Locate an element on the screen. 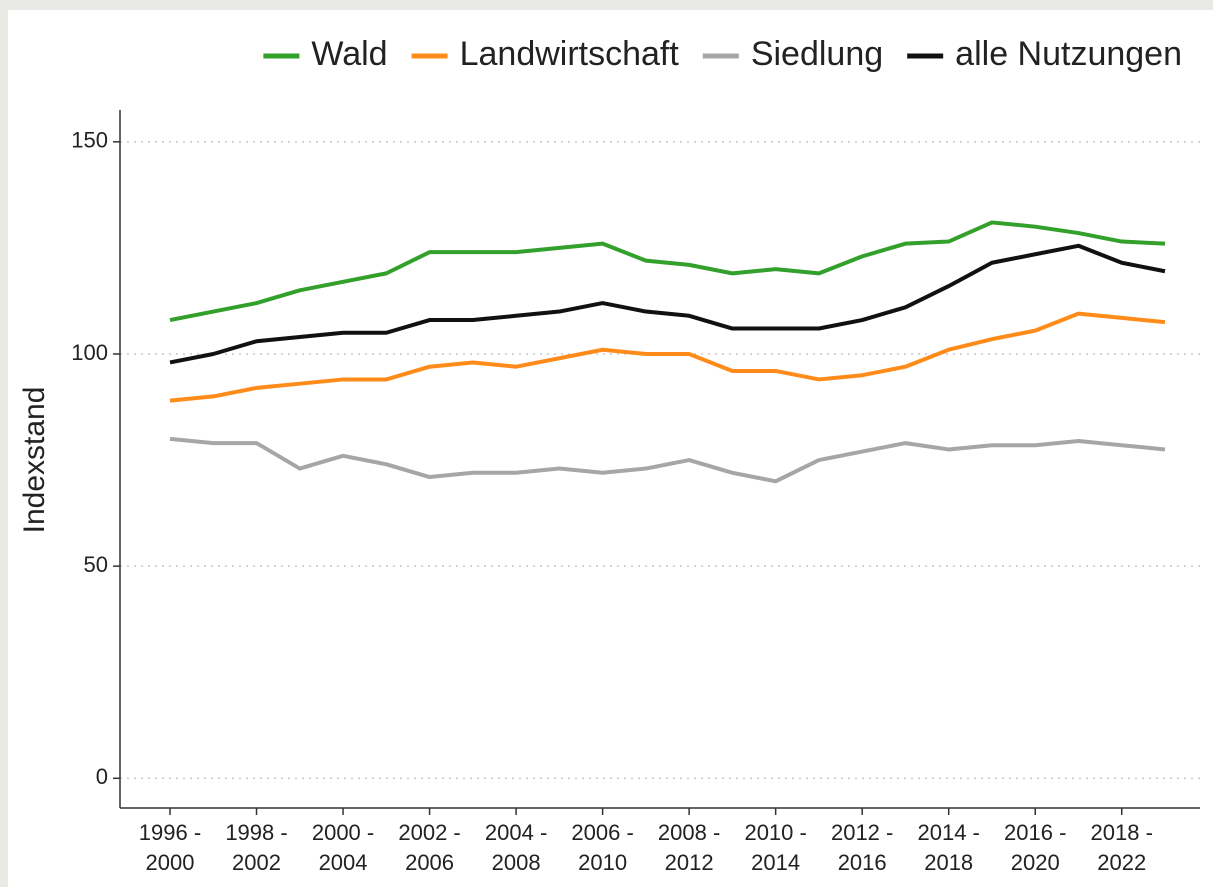 The height and width of the screenshot is (887, 1213). legend-label: Landwirtschaft is located at coordinates (570, 54).